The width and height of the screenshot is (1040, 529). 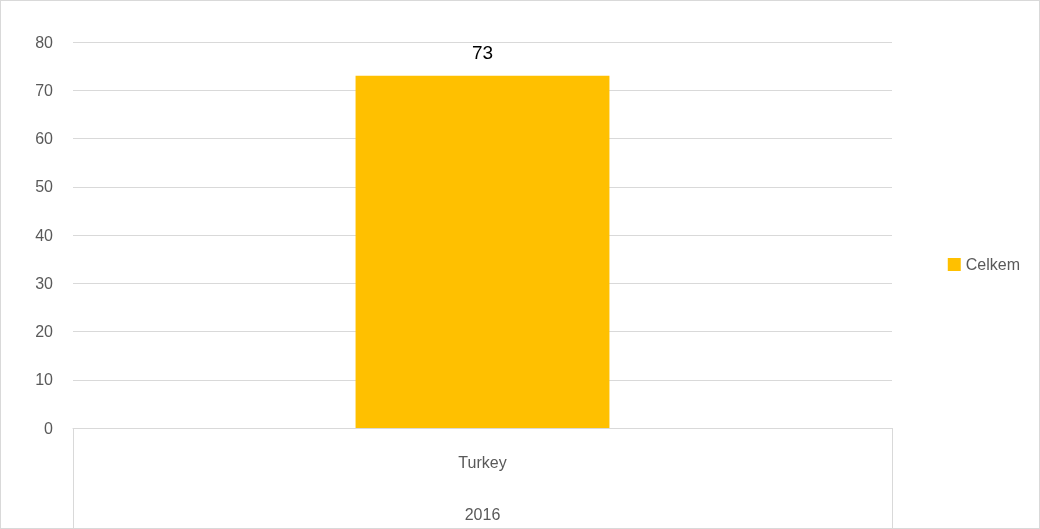 What do you see at coordinates (44, 283) in the screenshot?
I see `y-tick-label: 30` at bounding box center [44, 283].